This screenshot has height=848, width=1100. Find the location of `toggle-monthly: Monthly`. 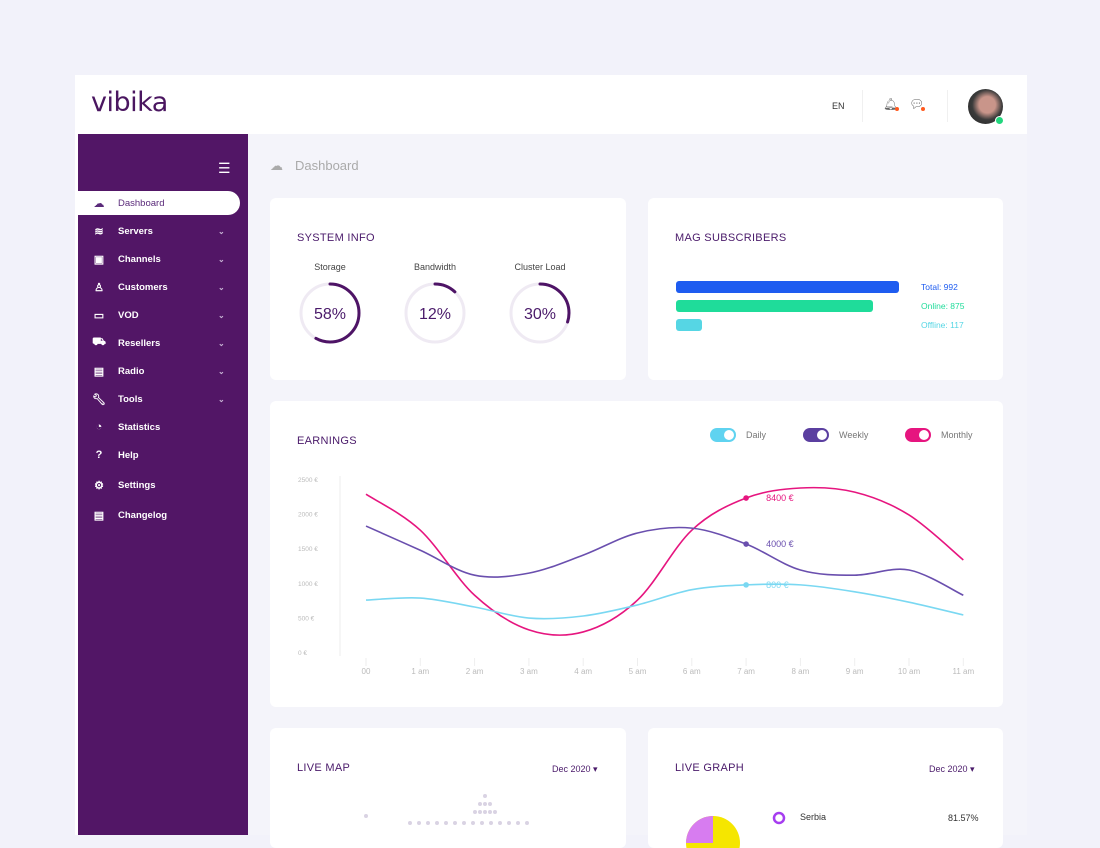

toggle-monthly: Monthly is located at coordinates (939, 435).